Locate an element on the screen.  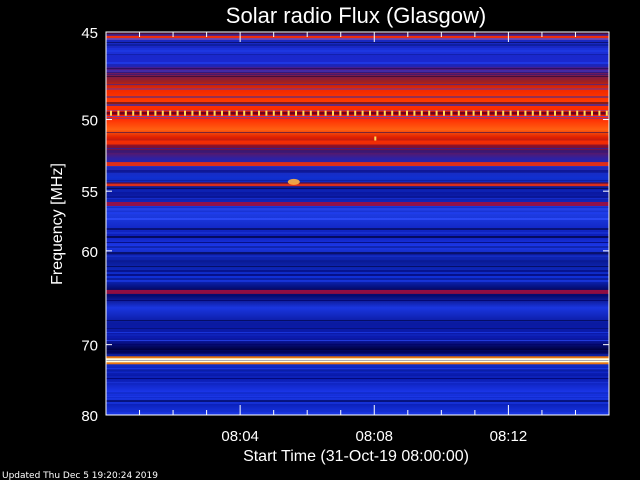
interference-spikes is located at coordinates (359, 147).